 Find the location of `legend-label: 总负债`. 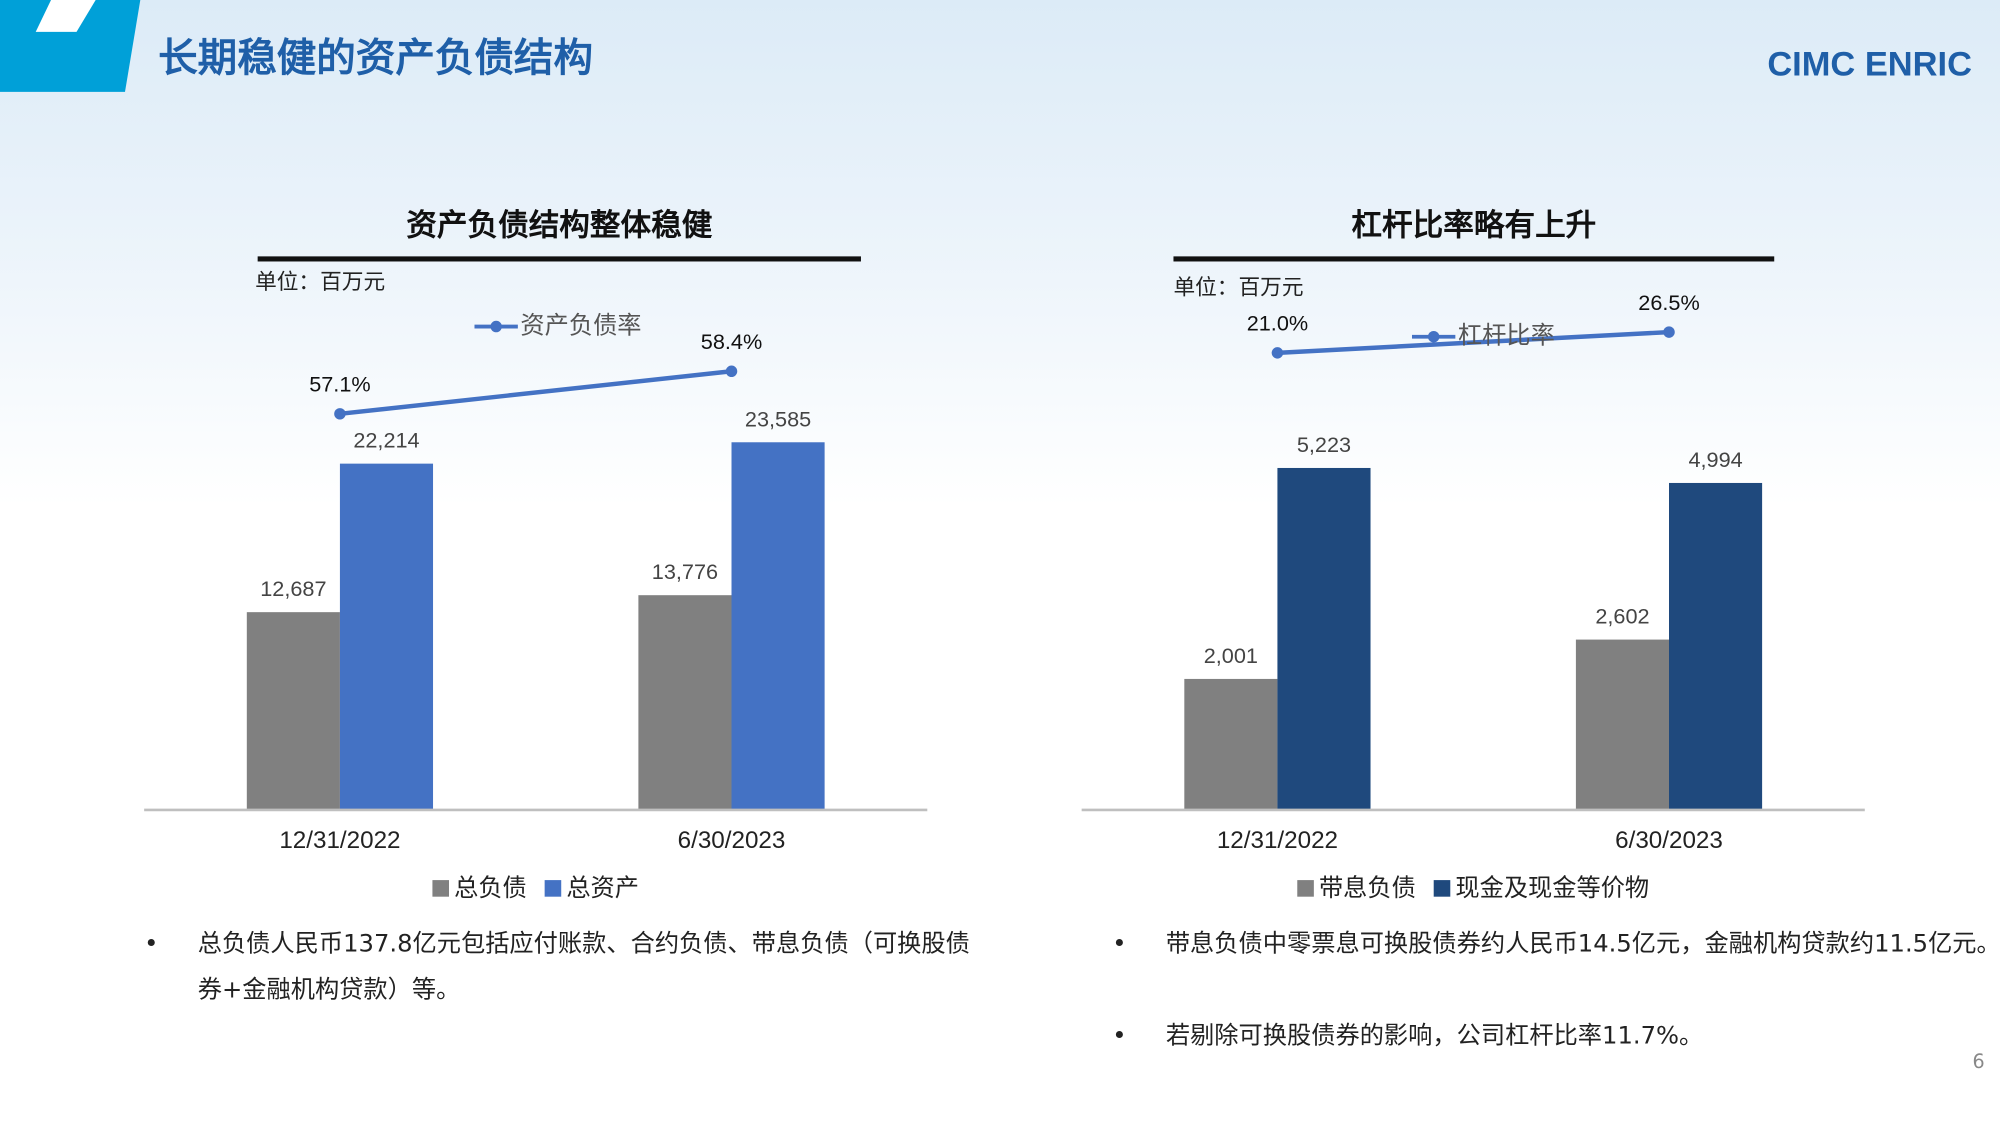

legend-label: 总负债 is located at coordinates (490, 888).